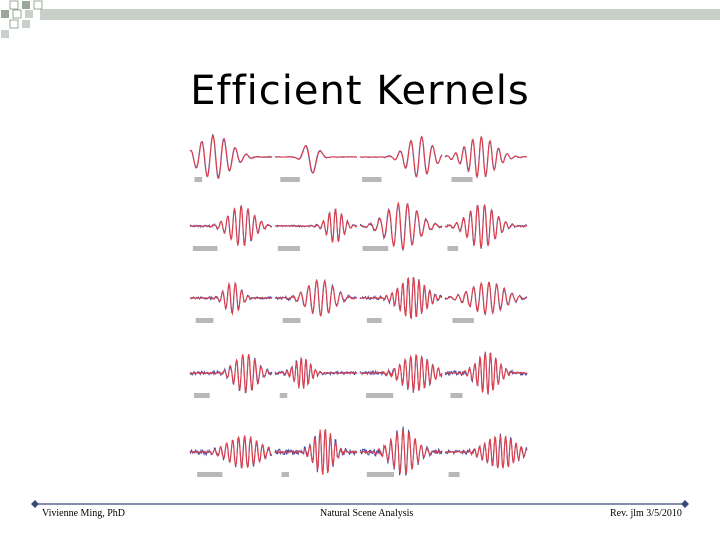 The width and height of the screenshot is (720, 540). Describe the element at coordinates (646, 513) in the screenshot. I see `footer-revision: Rev. jlm 3/5/2010` at that location.